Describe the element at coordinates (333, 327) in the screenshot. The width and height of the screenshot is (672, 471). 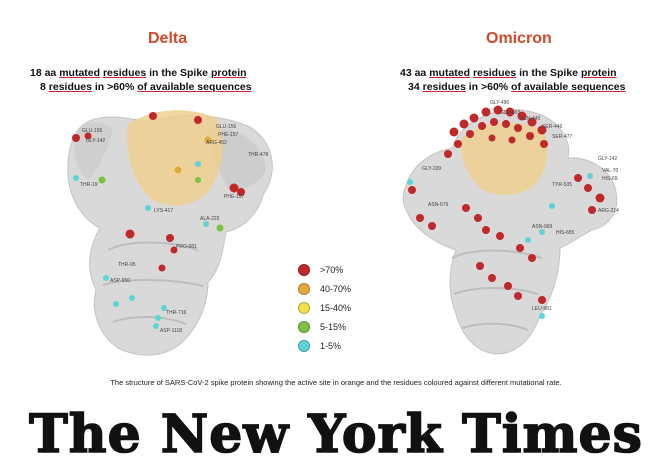
I see `legend-label: 5-15%` at that location.